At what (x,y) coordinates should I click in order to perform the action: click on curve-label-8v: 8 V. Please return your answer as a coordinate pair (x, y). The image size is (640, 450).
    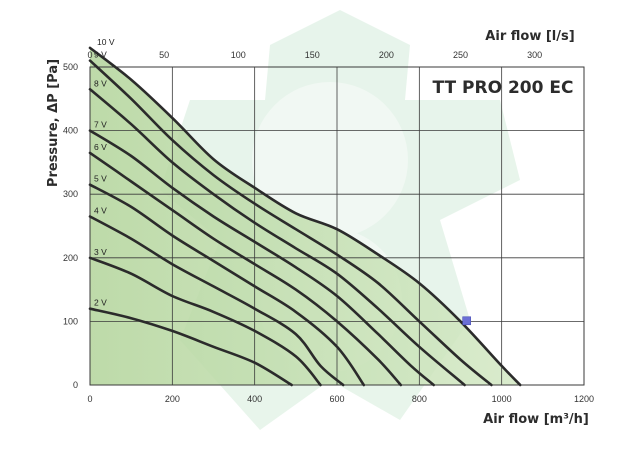
    Looking at the image, I should click on (100, 83).